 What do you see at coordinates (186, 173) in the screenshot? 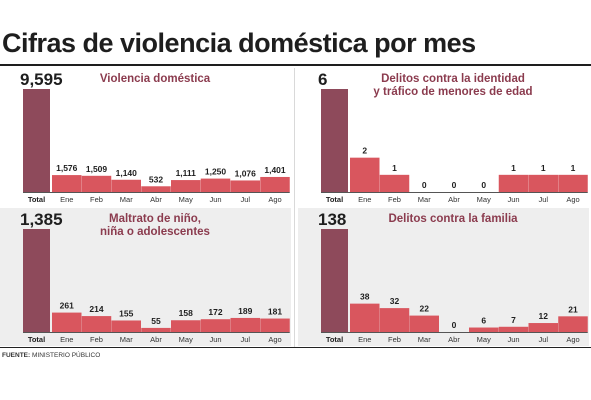
I see `value-label: 1,111` at bounding box center [186, 173].